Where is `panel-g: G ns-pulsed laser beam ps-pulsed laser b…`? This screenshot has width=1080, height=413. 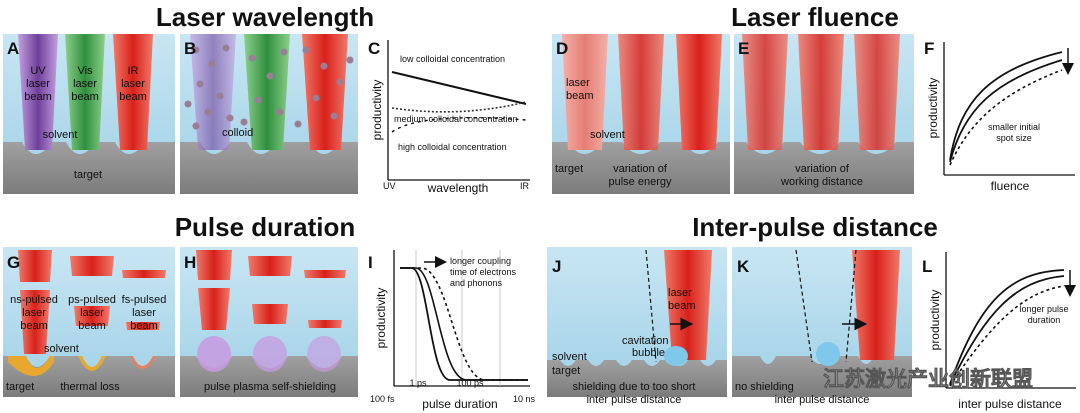
panel-g: G ns-pulsed laser beam ps-pulsed laser b… is located at coordinates (89, 322).